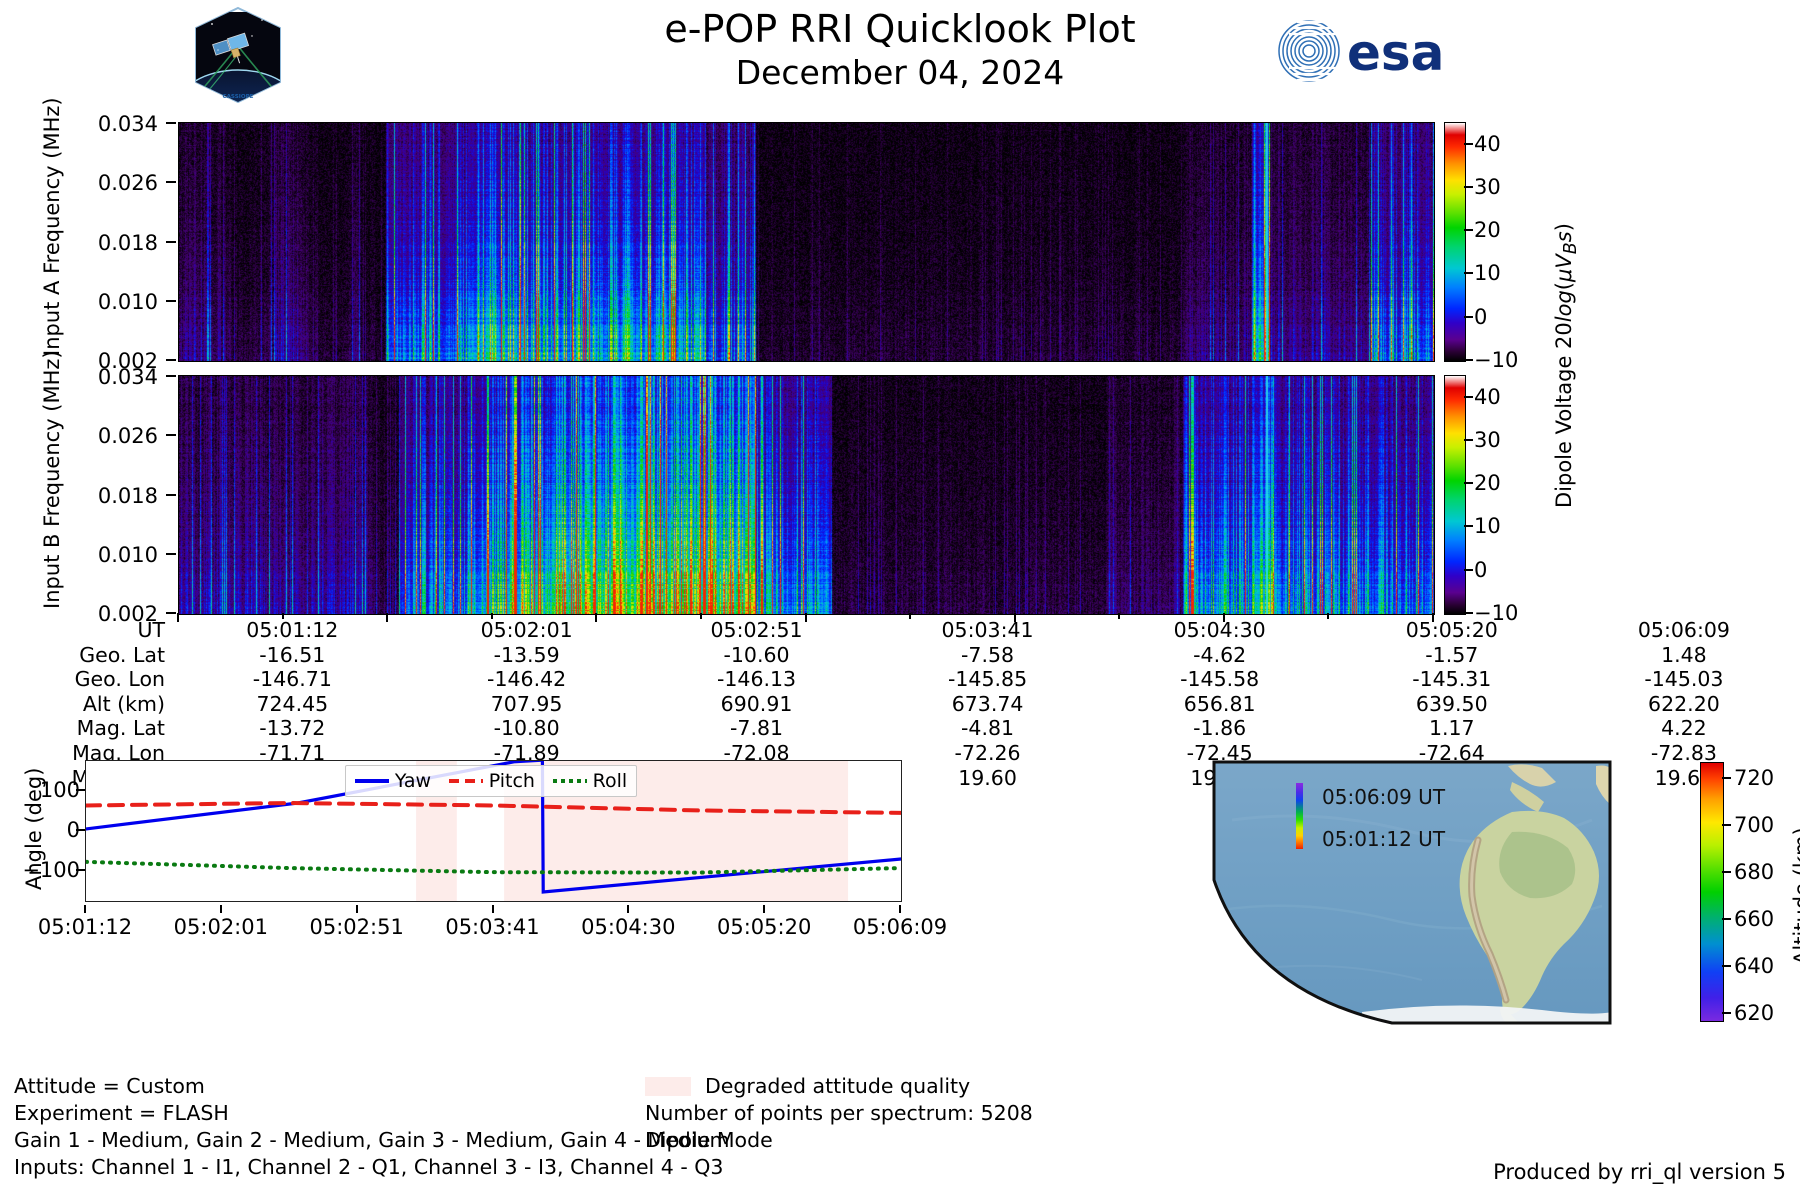 This screenshot has height=1200, width=1800. What do you see at coordinates (1451, 630) in the screenshot?
I see `table-cell: 05:05:20` at bounding box center [1451, 630].